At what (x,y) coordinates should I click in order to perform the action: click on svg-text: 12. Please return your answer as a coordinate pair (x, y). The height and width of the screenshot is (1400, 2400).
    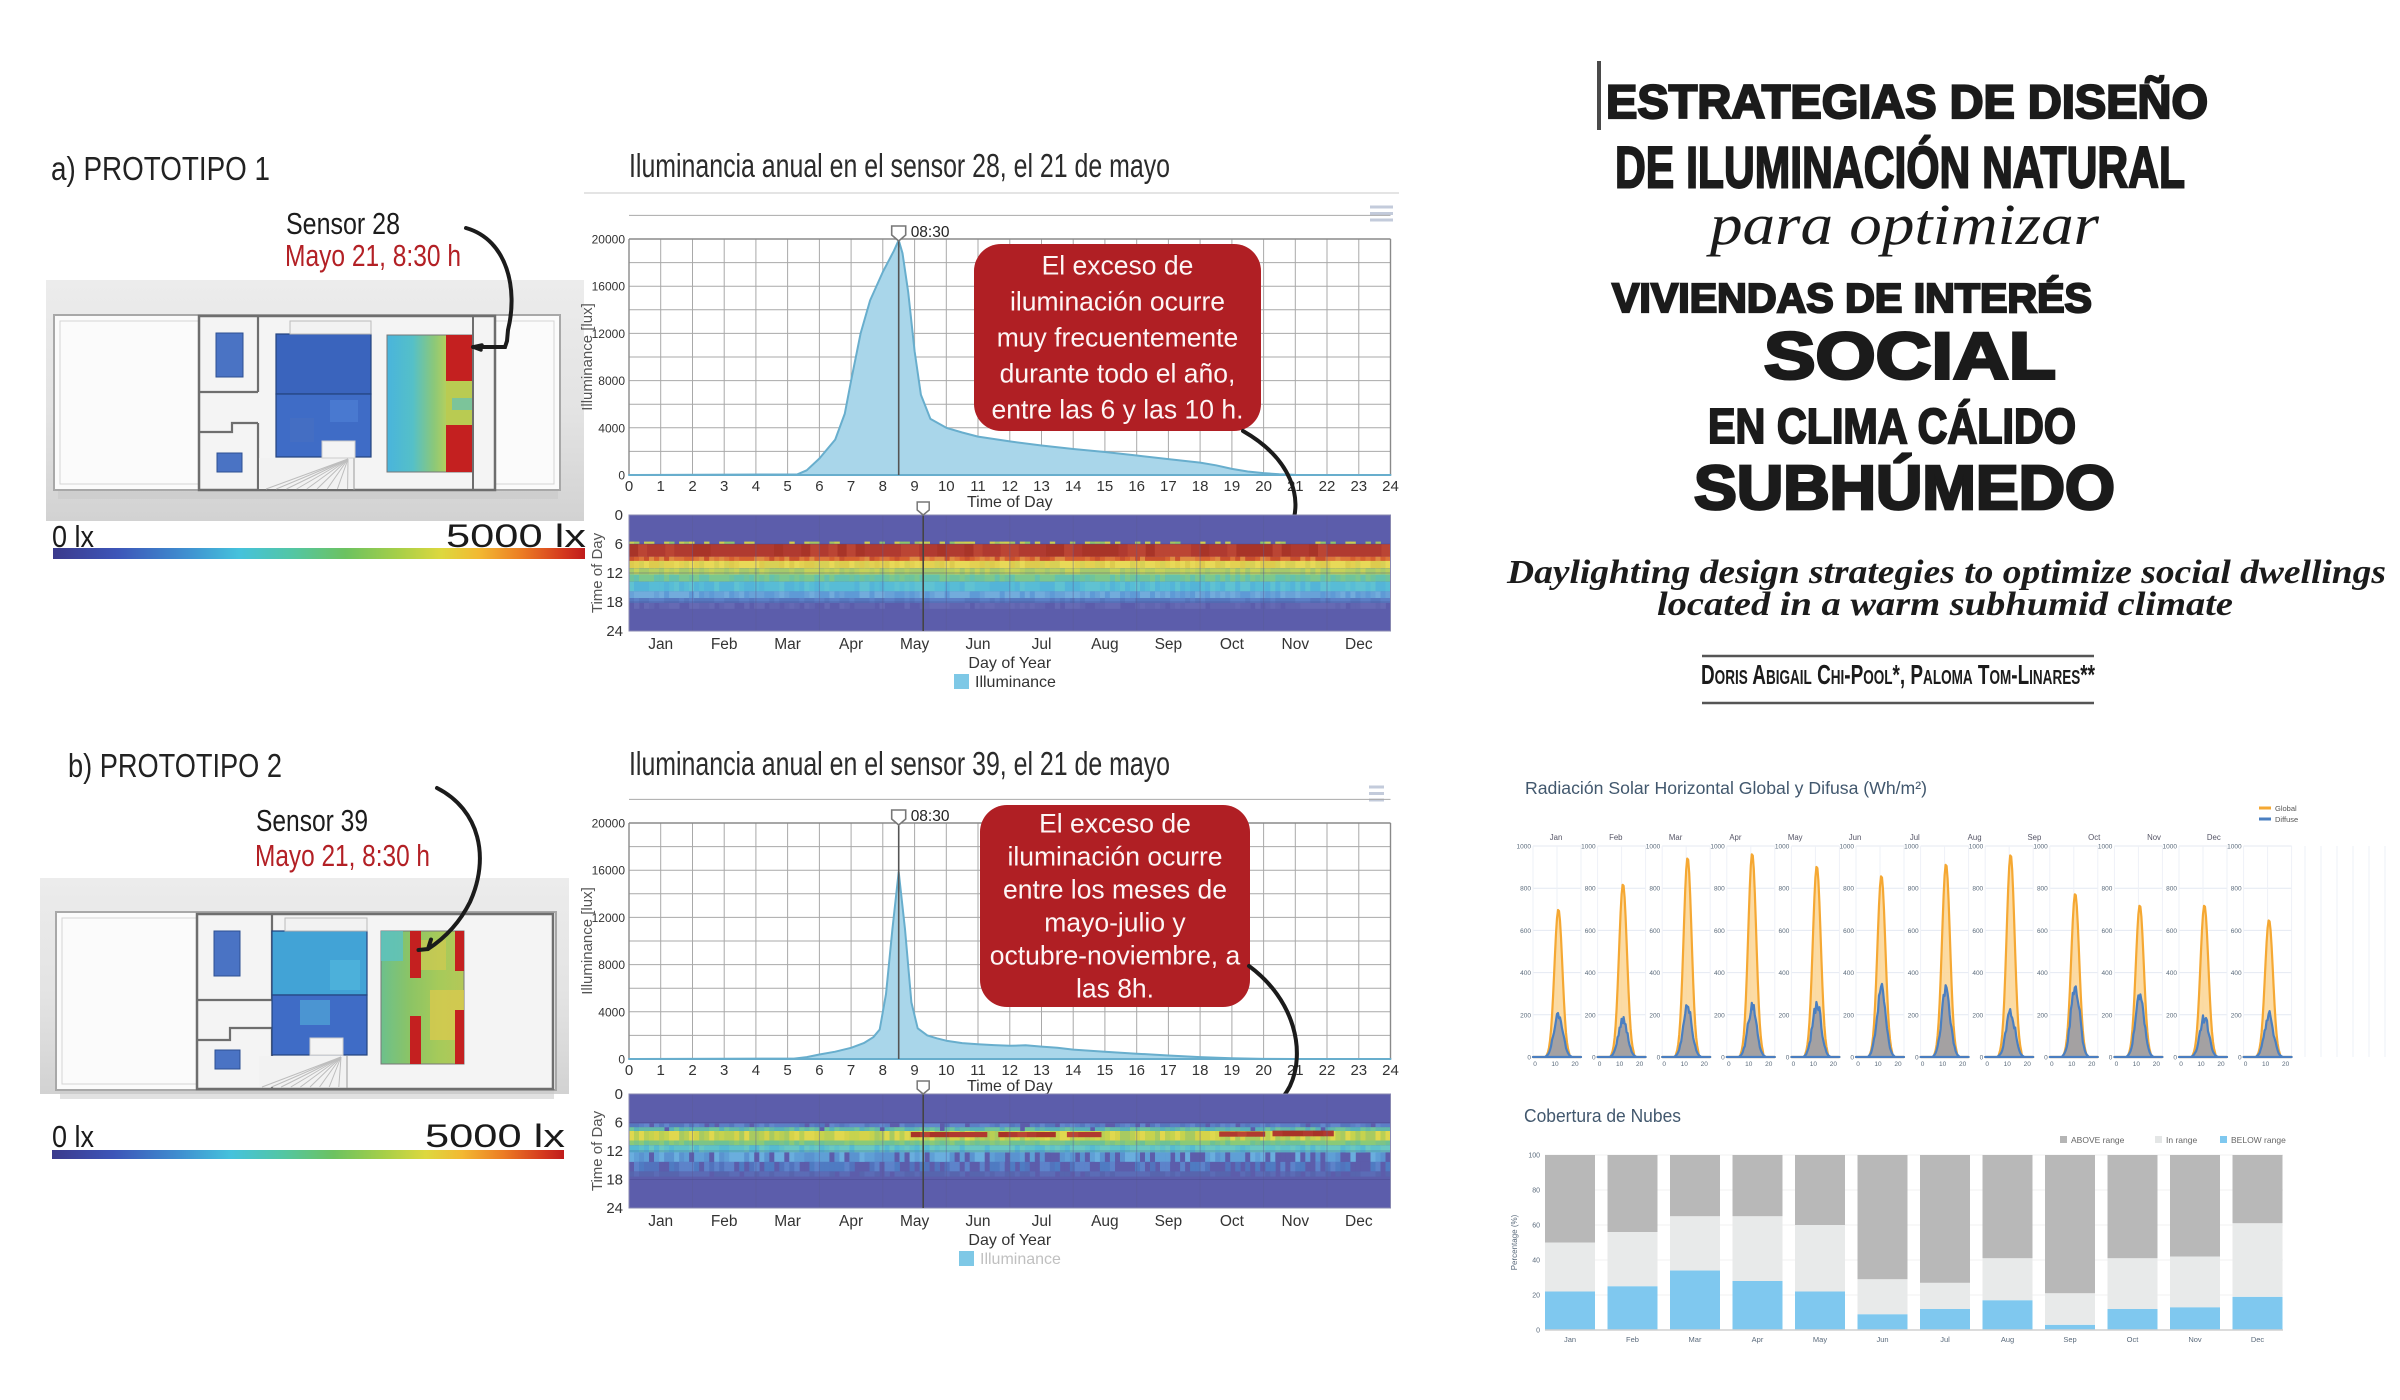
    Looking at the image, I should click on (1009, 1070).